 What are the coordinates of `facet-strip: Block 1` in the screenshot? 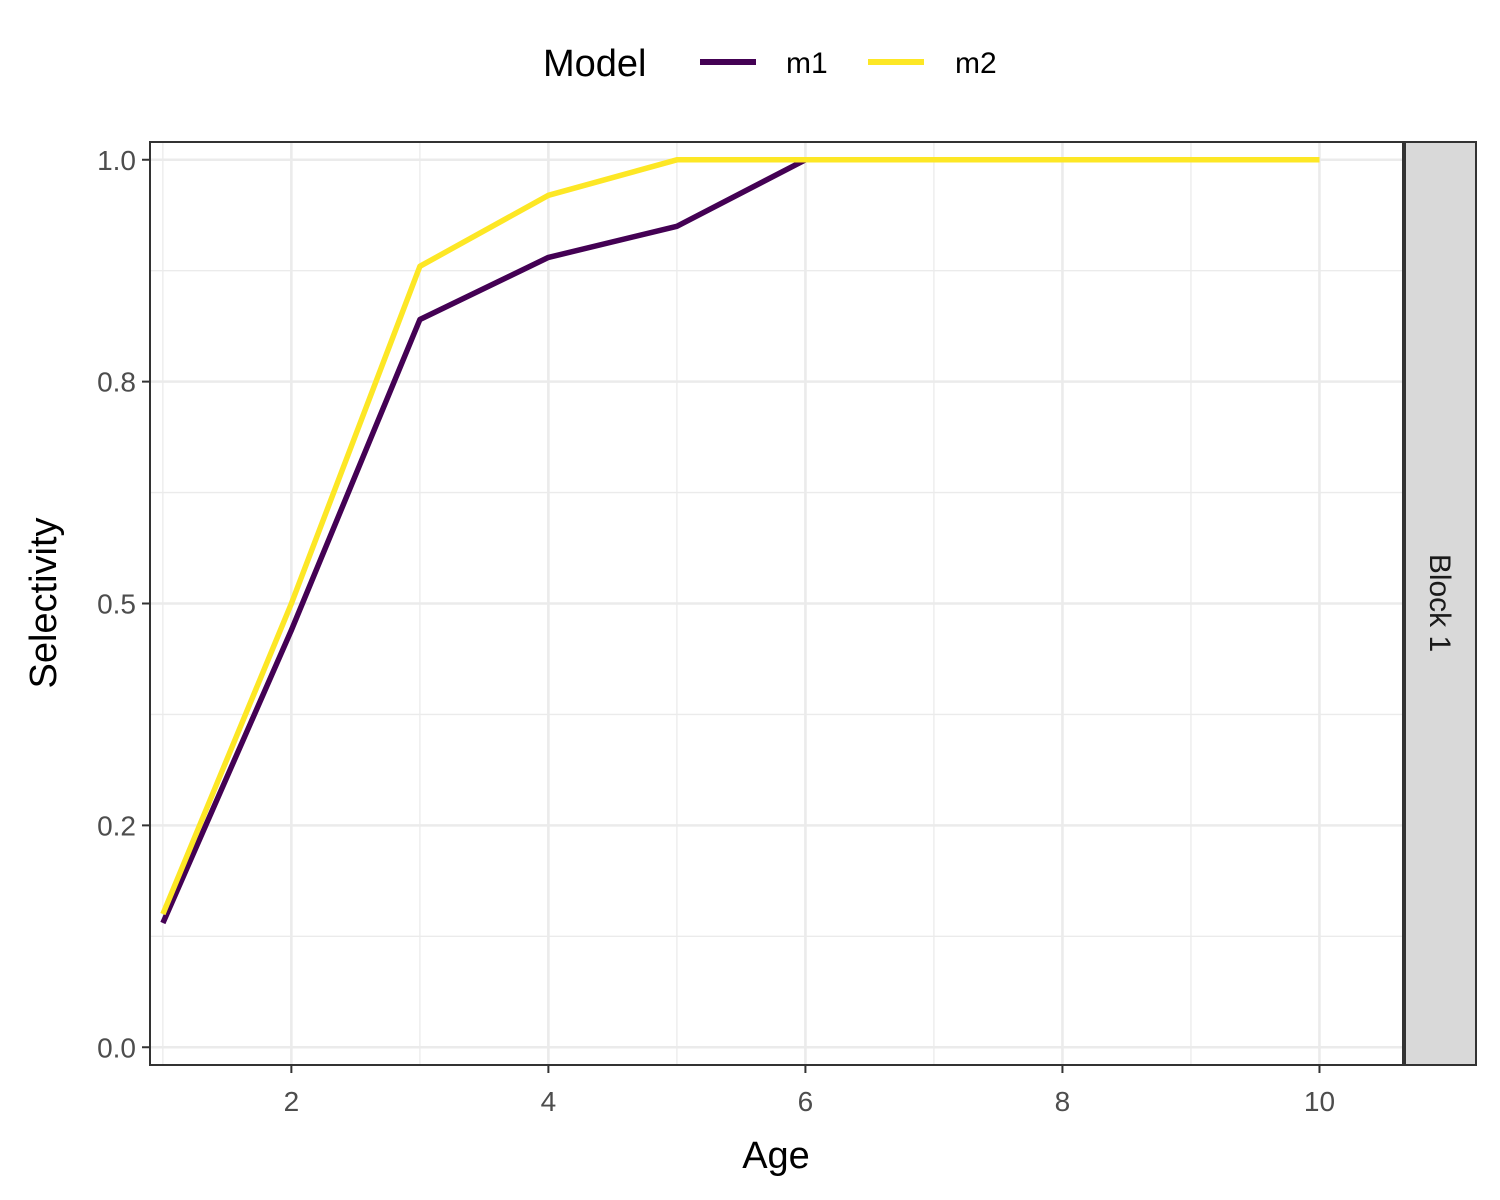 It's located at (1440, 603).